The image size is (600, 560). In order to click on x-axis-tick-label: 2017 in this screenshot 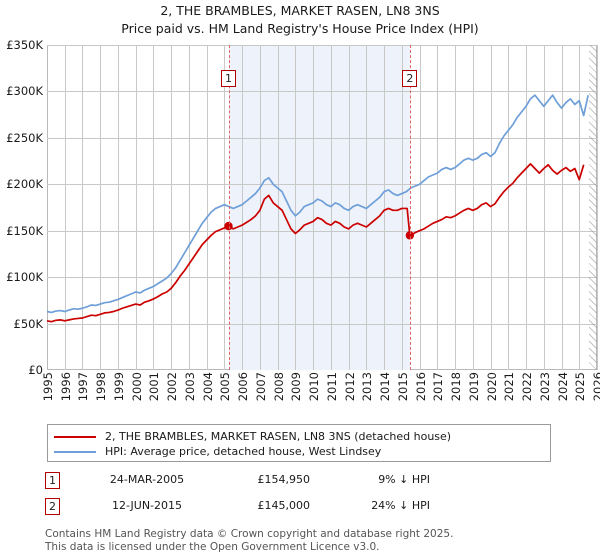, I will do `click(438, 387)`.